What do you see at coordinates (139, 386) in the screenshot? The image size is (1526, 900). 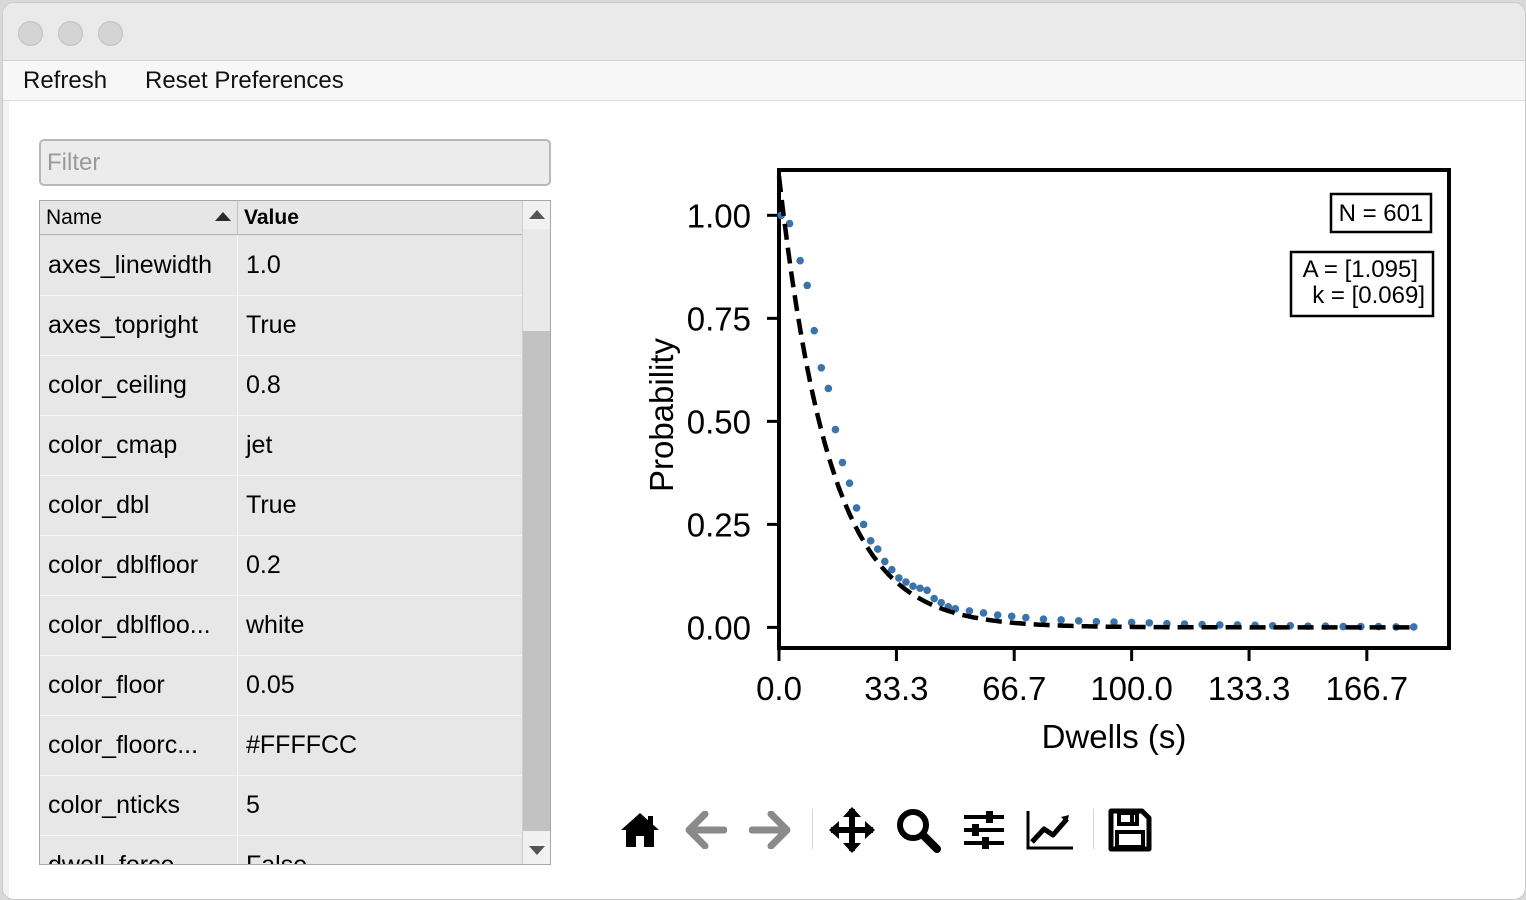 I see `row-name-cell: color_ceiling` at bounding box center [139, 386].